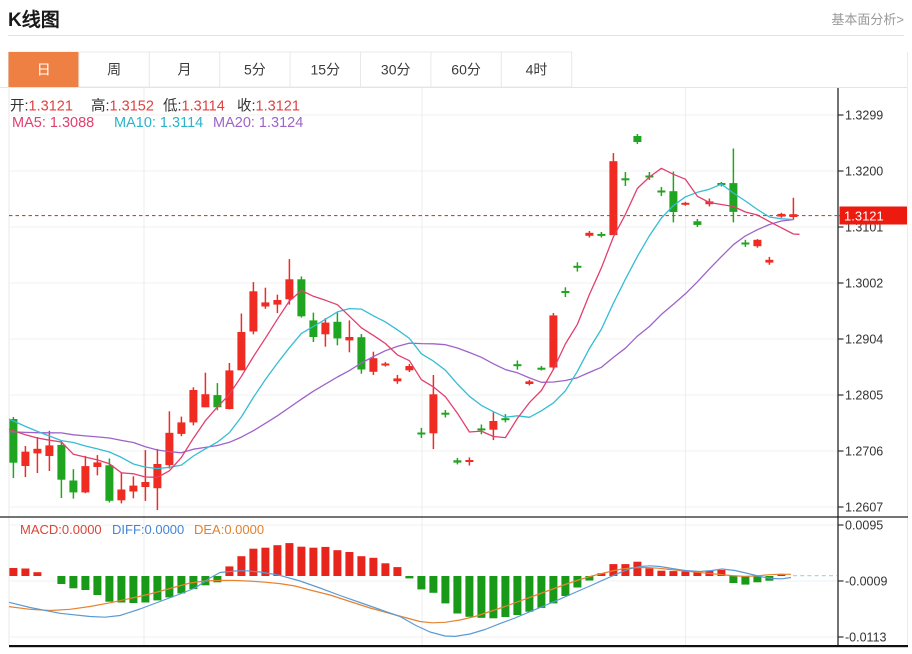 This screenshot has height=654, width=912. I want to click on svg-text: 1.2607, so click(864, 507).